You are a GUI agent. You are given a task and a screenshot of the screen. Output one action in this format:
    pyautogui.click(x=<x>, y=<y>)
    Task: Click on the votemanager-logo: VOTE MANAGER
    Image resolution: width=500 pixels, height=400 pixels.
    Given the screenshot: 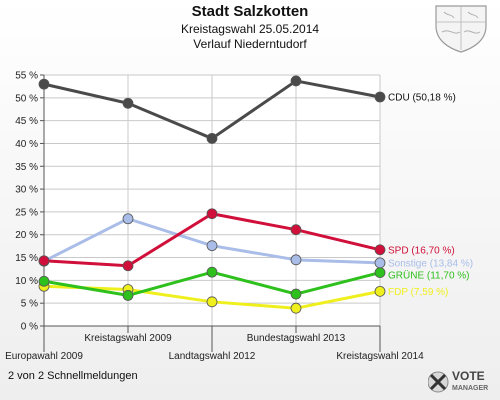 What is the action you would take?
    pyautogui.click(x=458, y=381)
    